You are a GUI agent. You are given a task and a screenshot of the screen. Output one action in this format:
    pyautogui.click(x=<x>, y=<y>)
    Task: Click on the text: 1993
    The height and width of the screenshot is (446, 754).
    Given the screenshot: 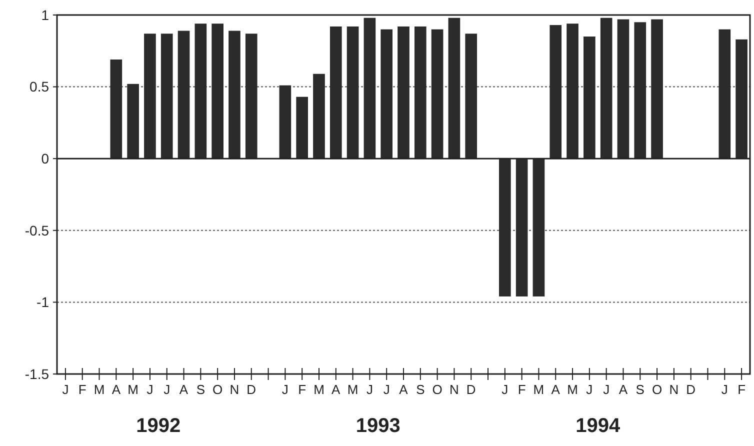 What is the action you would take?
    pyautogui.click(x=378, y=426)
    